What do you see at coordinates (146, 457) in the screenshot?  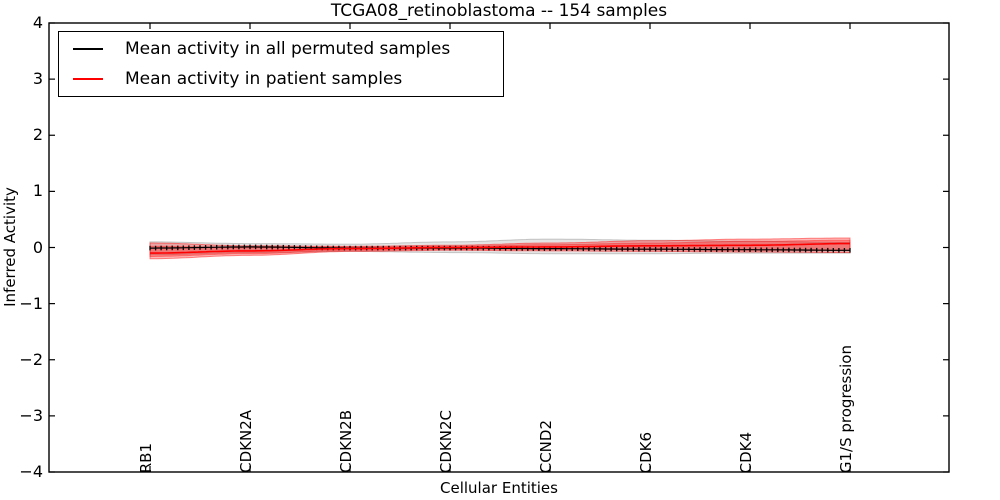 I see `x-tick-label: RB1` at bounding box center [146, 457].